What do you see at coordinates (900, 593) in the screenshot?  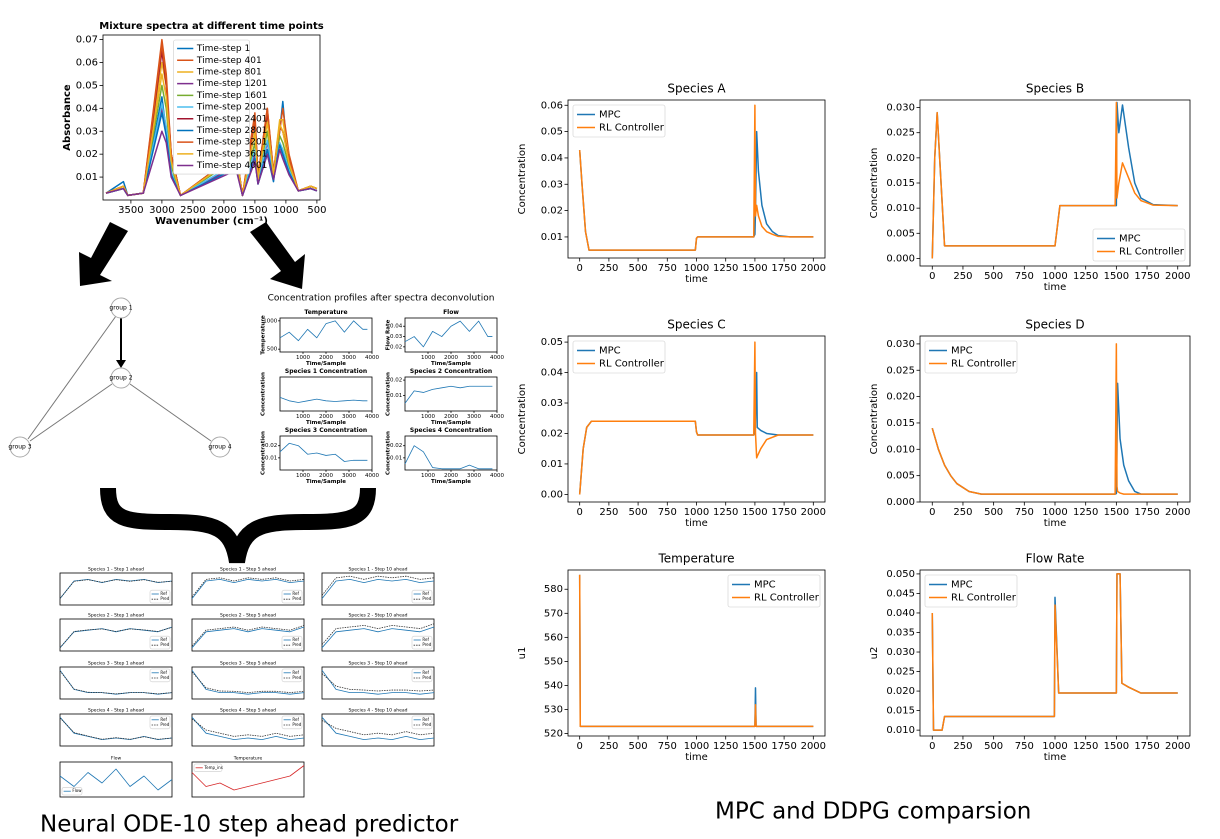 I see `y-tick-label: 0.045` at bounding box center [900, 593].